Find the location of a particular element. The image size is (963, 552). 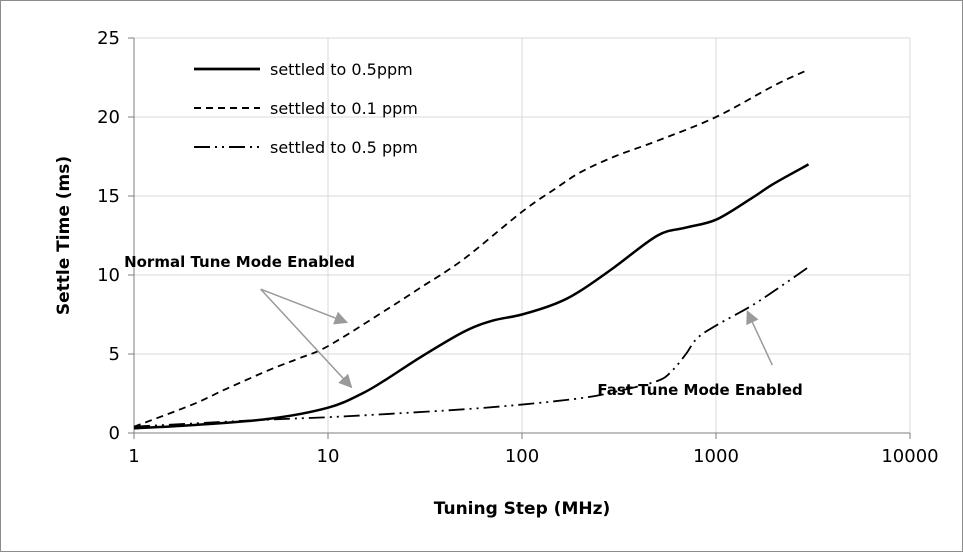

legend-label-3: settled to 0.5 ppm is located at coordinates (344, 147).